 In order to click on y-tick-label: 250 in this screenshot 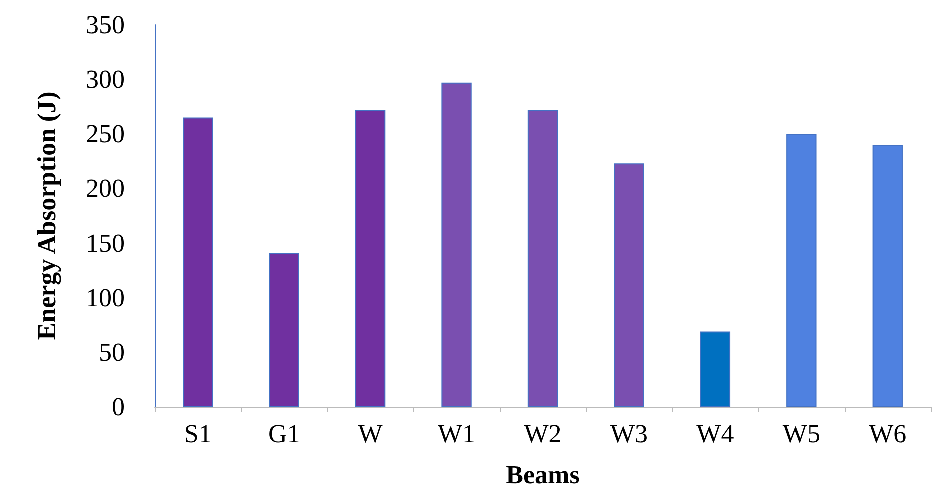, I will do `click(105, 134)`.